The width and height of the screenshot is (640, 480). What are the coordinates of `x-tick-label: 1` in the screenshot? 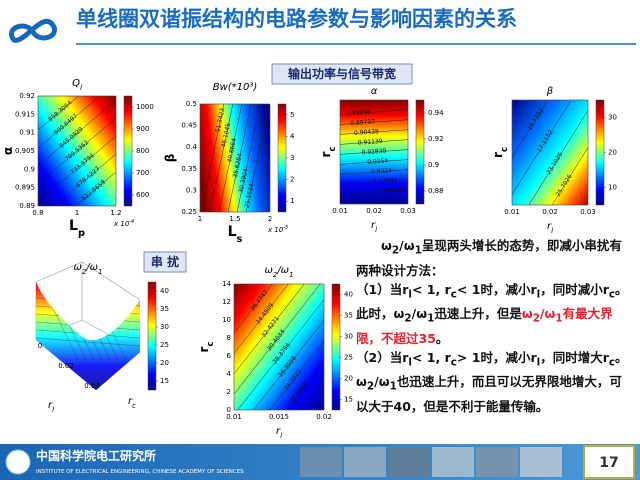 It's located at (200, 219).